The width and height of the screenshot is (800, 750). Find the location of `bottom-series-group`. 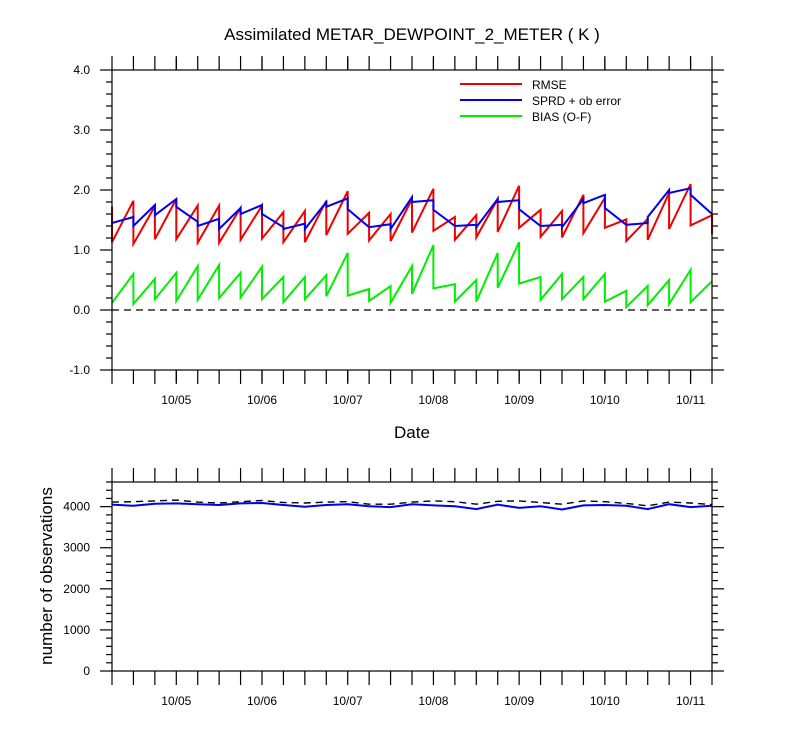

bottom-series-group is located at coordinates (412, 505).